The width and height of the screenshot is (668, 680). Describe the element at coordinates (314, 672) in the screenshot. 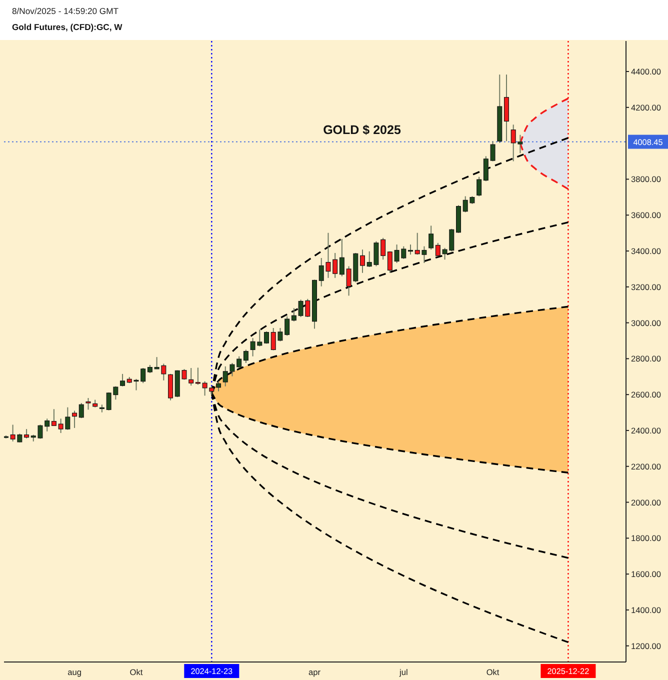

I see `x-tick-label: apr` at that location.